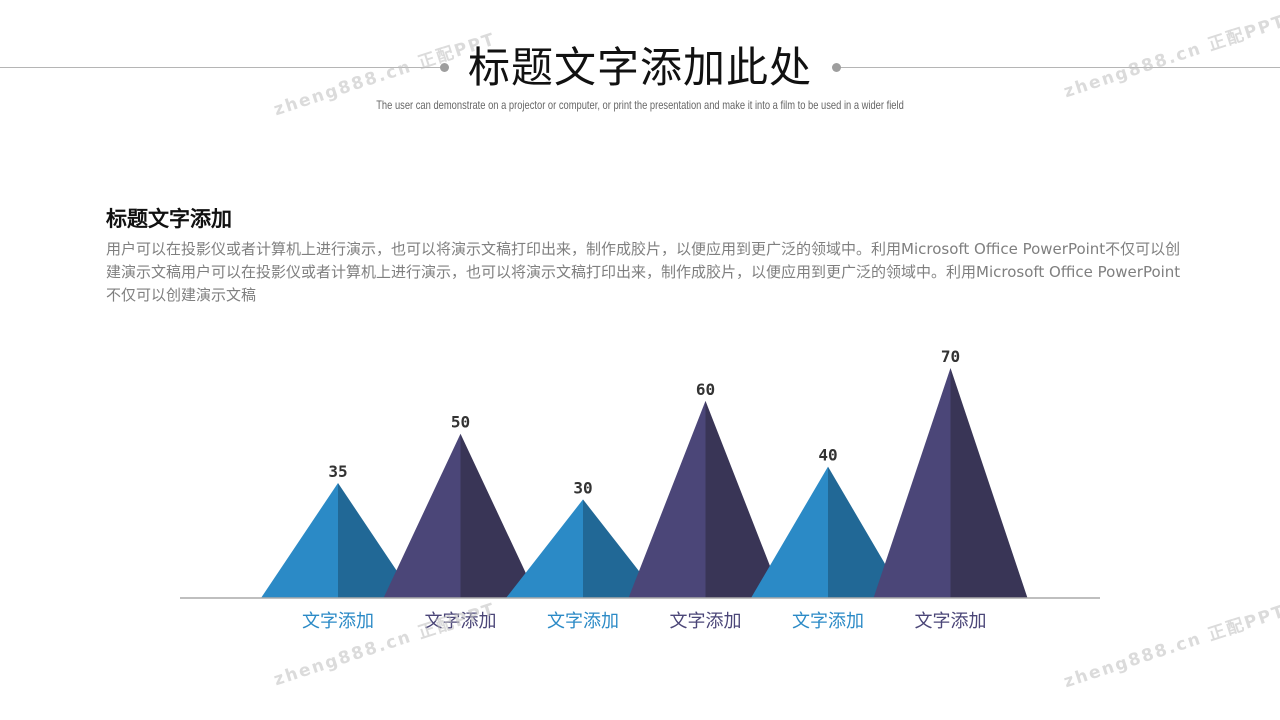 The image size is (1280, 720). What do you see at coordinates (705, 389) in the screenshot?
I see `data-label: 60` at bounding box center [705, 389].